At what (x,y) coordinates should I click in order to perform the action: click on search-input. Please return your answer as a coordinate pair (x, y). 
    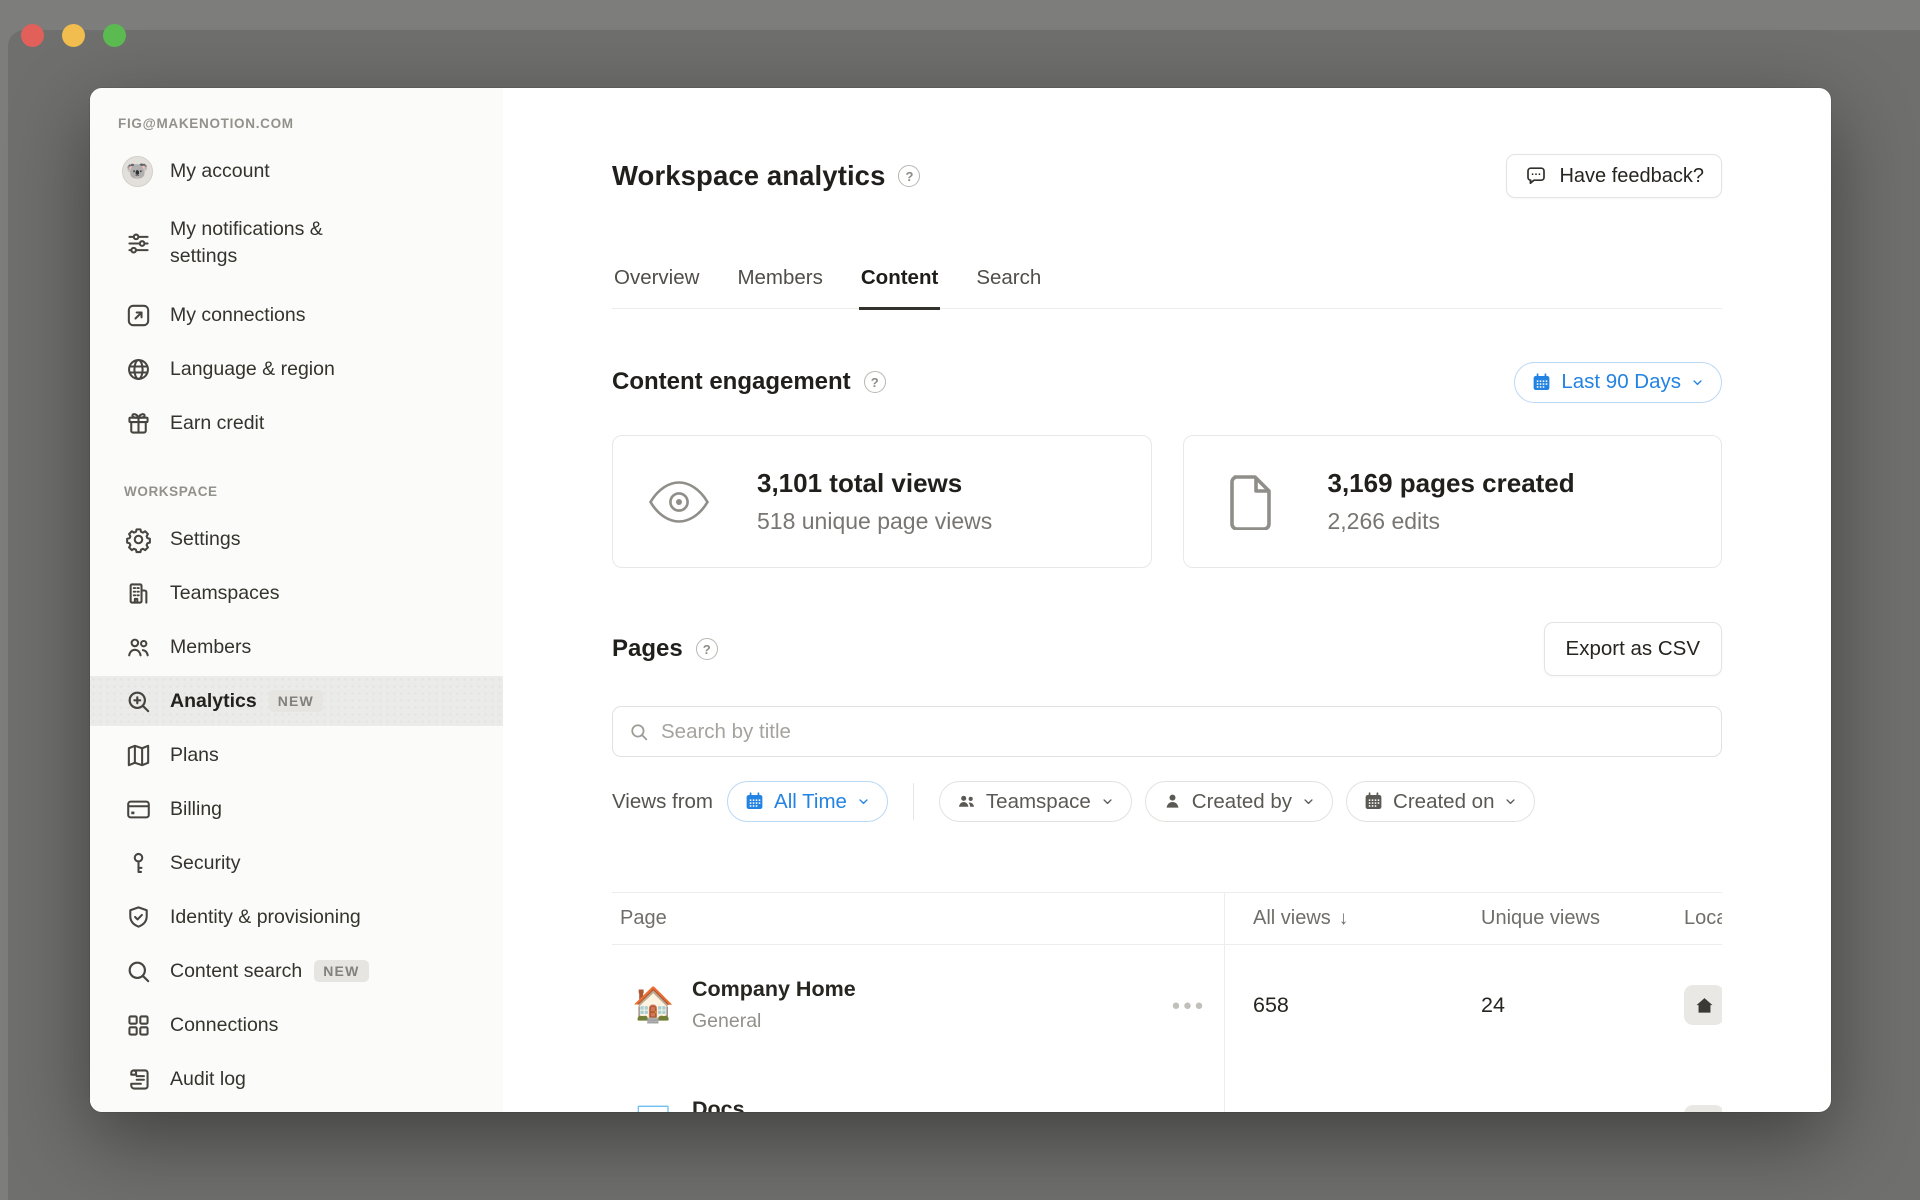
    Looking at the image, I should click on (1183, 731).